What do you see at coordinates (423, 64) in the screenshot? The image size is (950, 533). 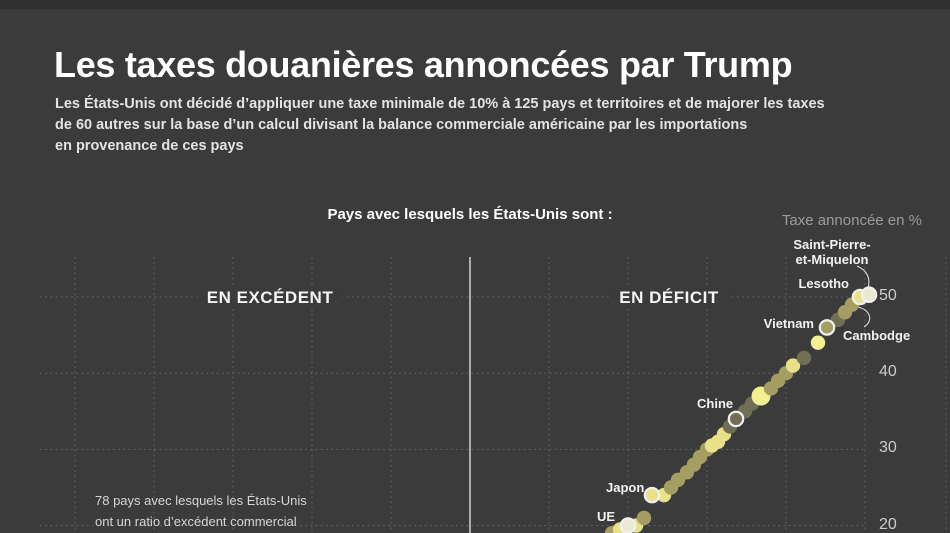 I see `page-title: Les taxes douanières annoncées par Trump` at bounding box center [423, 64].